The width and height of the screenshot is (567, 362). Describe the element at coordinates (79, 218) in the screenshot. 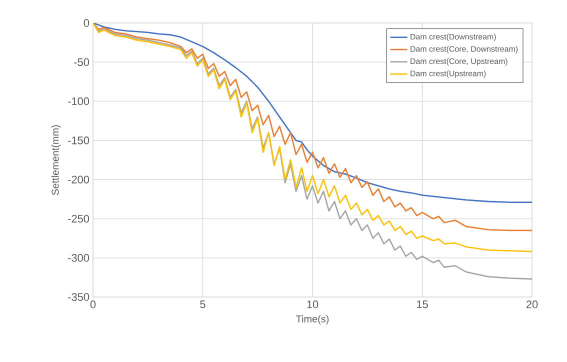

I see `y-tick-label: -250` at that location.